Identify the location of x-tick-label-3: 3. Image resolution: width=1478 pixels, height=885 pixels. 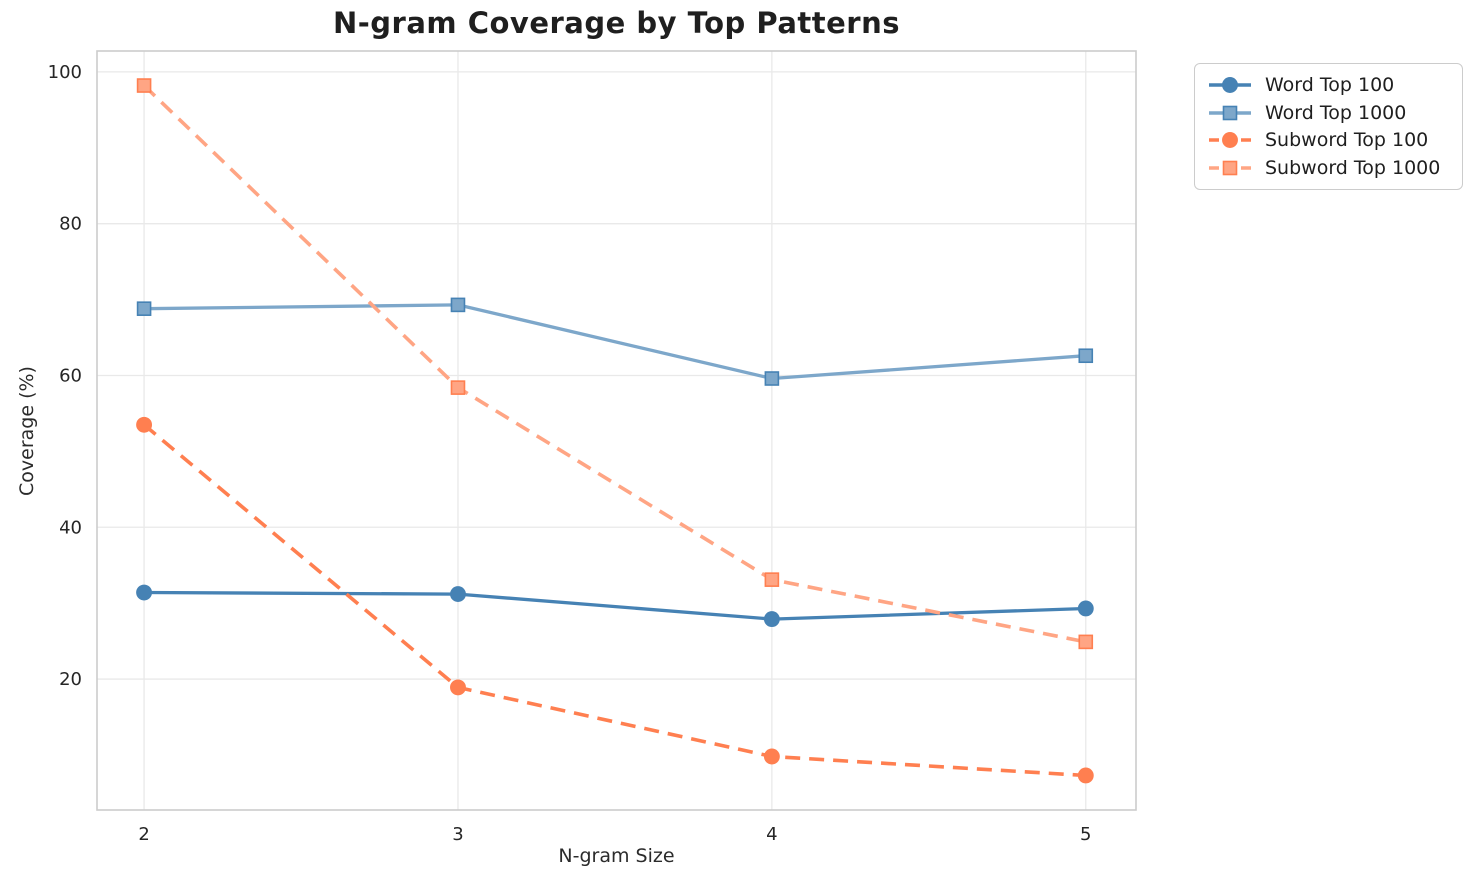
(457, 834).